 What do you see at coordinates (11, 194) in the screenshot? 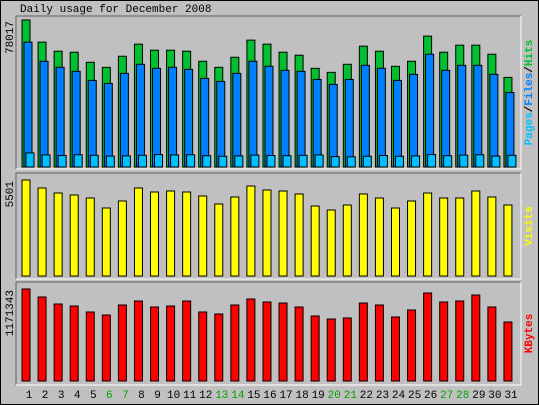
I see `y-tick-label: 5501` at bounding box center [11, 194].